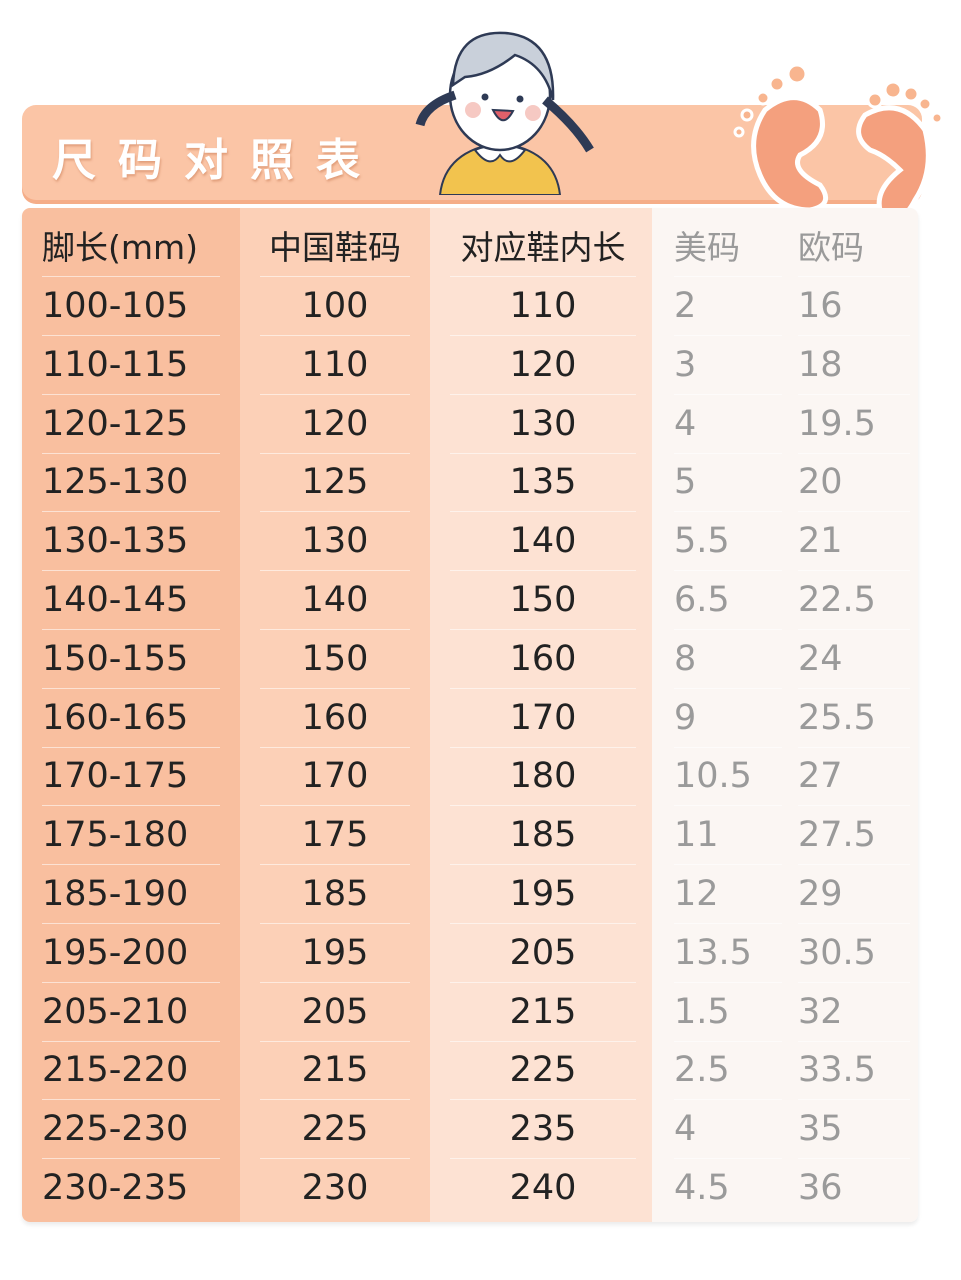 This screenshot has width=961, height=1280. I want to click on cell-us-size: 12, so click(728, 894).